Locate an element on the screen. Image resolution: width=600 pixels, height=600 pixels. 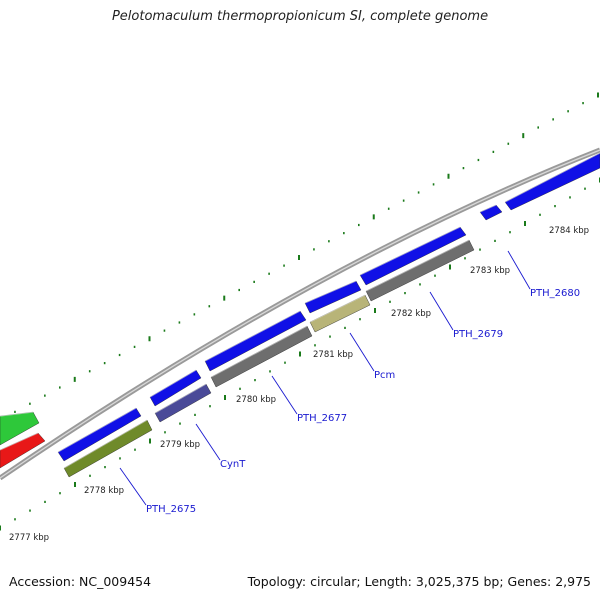
gene-pth2677-reverse is located at coordinates (261, 356).